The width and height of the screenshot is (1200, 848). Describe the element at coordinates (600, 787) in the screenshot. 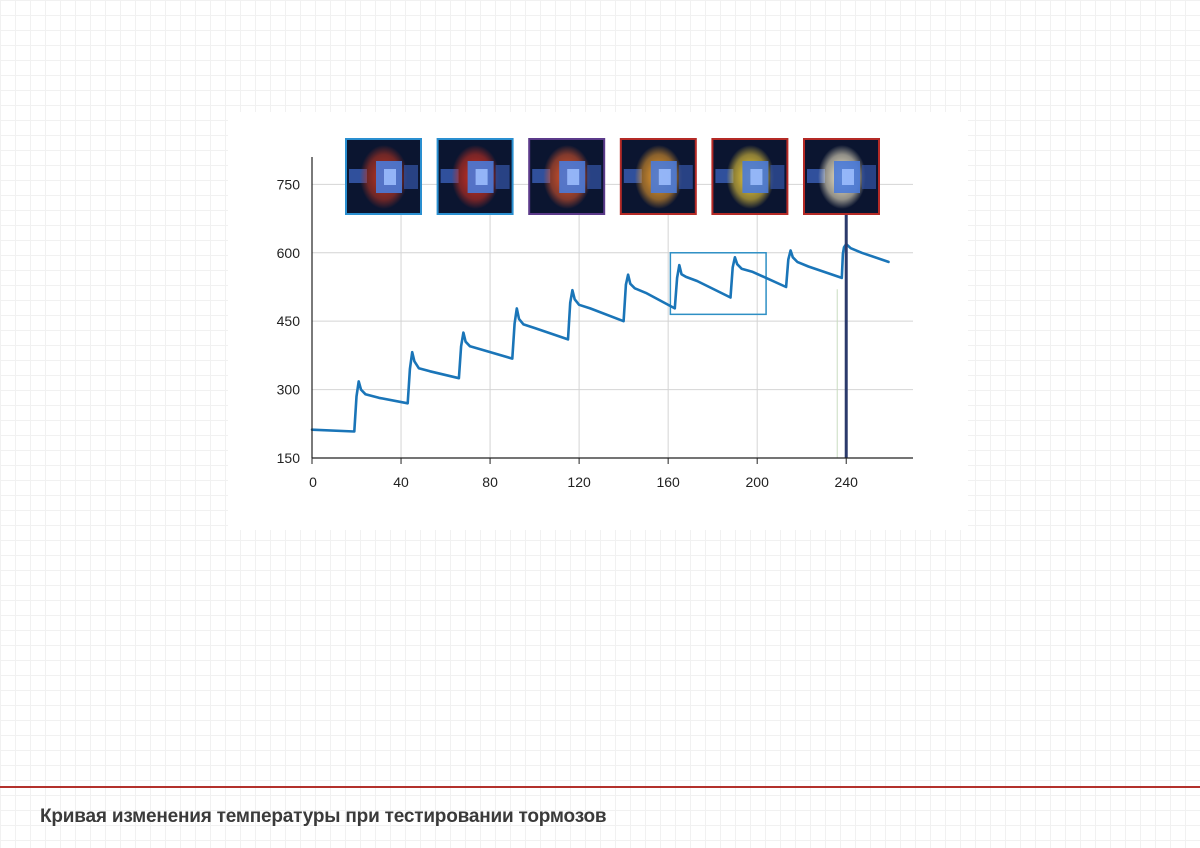

I see `caption-divider` at that location.